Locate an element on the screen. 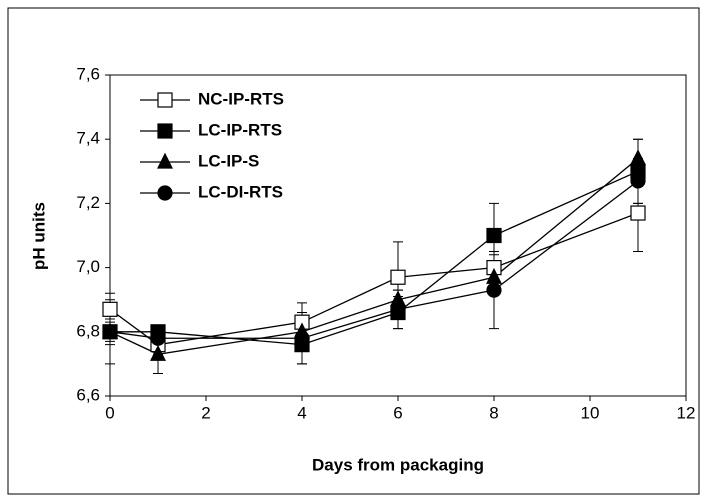  legend-label: LC-IP-RTS is located at coordinates (240, 129).